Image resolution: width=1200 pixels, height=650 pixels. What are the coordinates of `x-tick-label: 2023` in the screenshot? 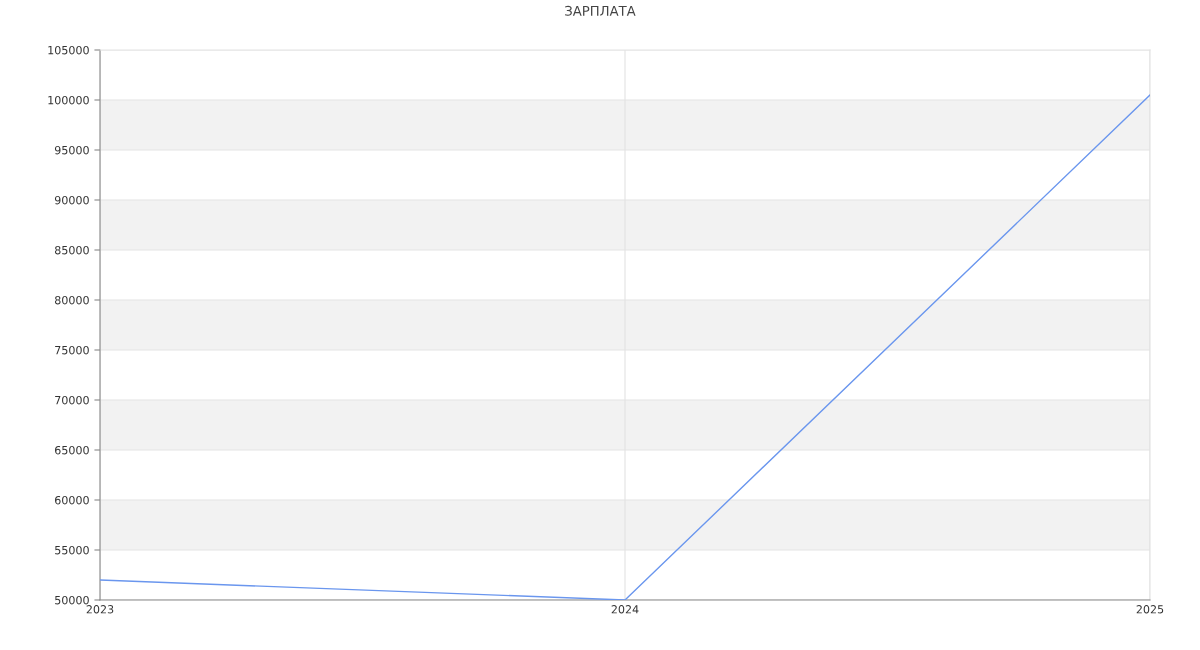 It's located at (100, 609).